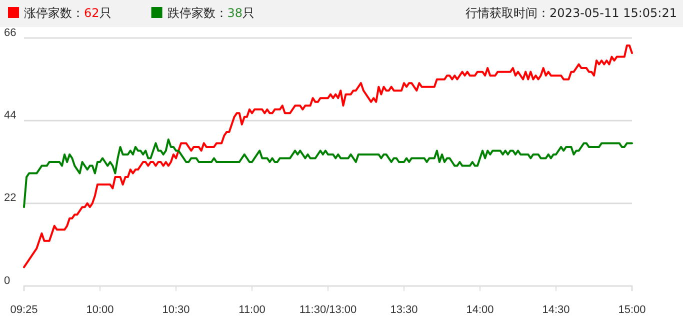  What do you see at coordinates (7, 280) in the screenshot?
I see `y-tick-label: 0` at bounding box center [7, 280].